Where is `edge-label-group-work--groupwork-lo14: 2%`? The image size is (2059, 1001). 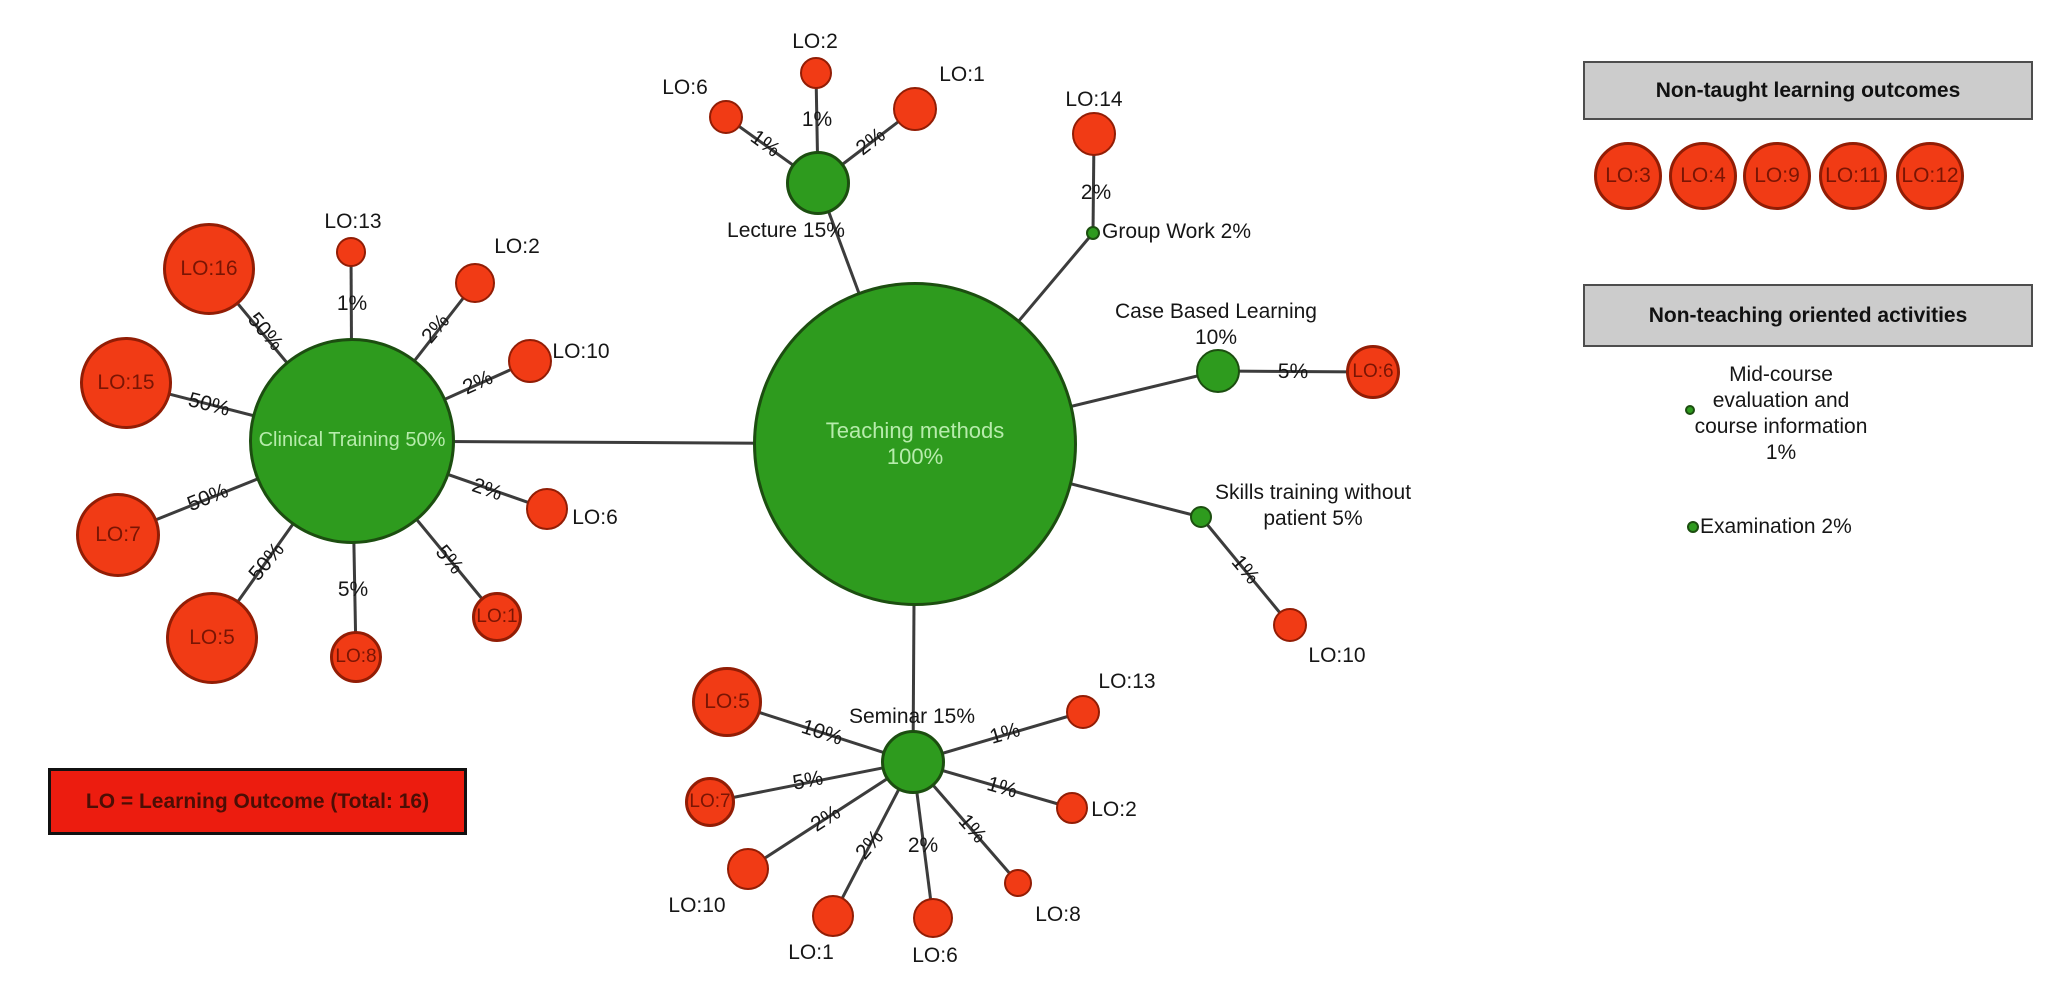 edge-label-group-work--groupwork-lo14: 2% is located at coordinates (1096, 193).